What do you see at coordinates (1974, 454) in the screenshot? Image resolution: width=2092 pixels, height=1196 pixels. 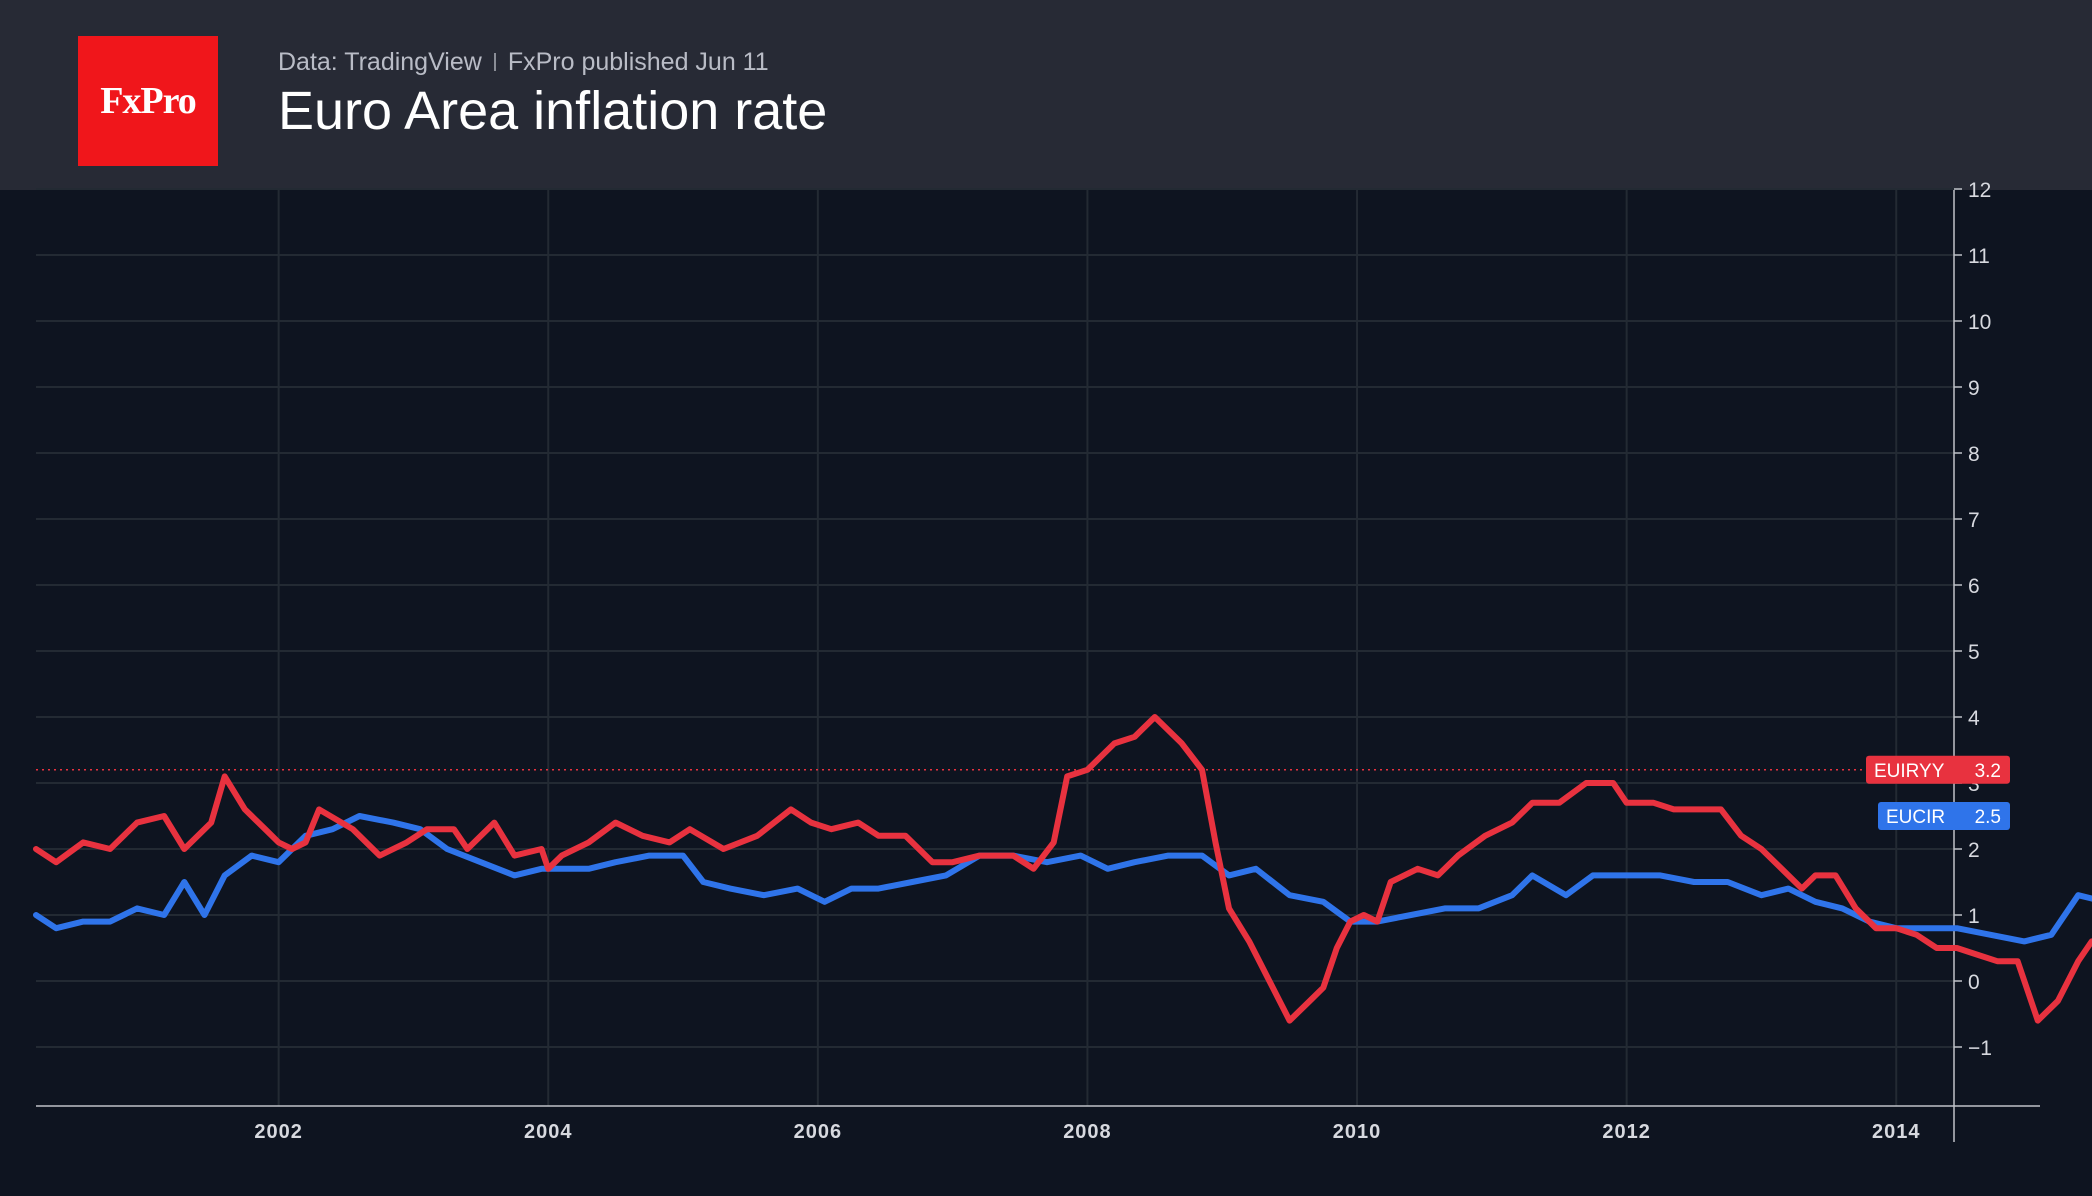 I see `y-tick-label: 8` at bounding box center [1974, 454].